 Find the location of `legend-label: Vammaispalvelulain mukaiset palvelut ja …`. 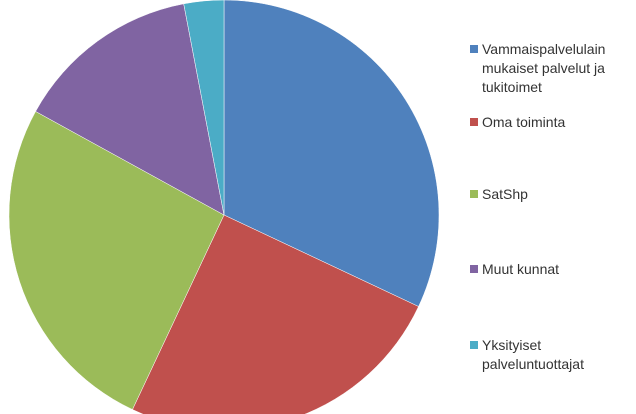

legend-label: Vammaispalvelulain mukaiset palvelut ja … is located at coordinates (544, 68).